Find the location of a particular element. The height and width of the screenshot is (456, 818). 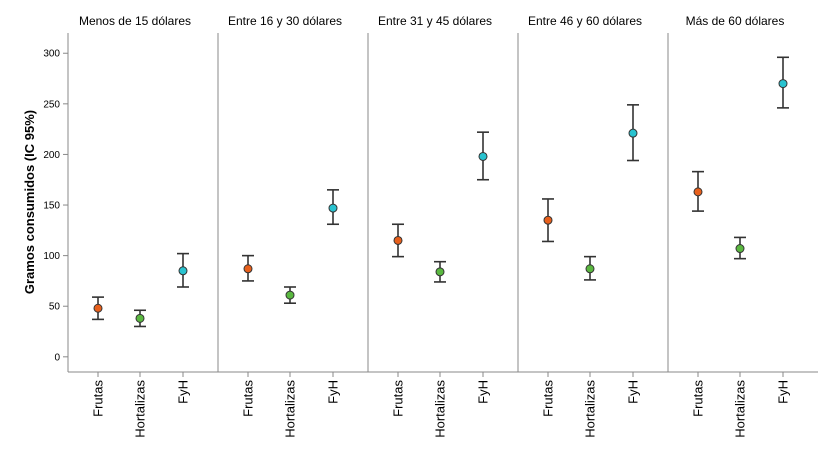

y-tick-label-0: 0 is located at coordinates (57, 357).